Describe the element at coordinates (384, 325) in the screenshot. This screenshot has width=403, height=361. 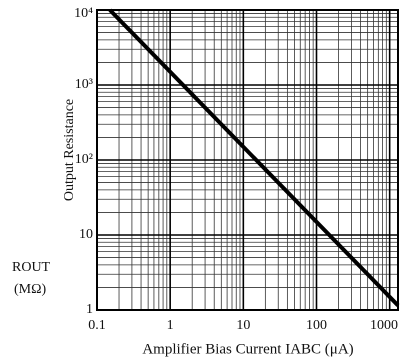
I see `x-tick-label: 1000` at that location.